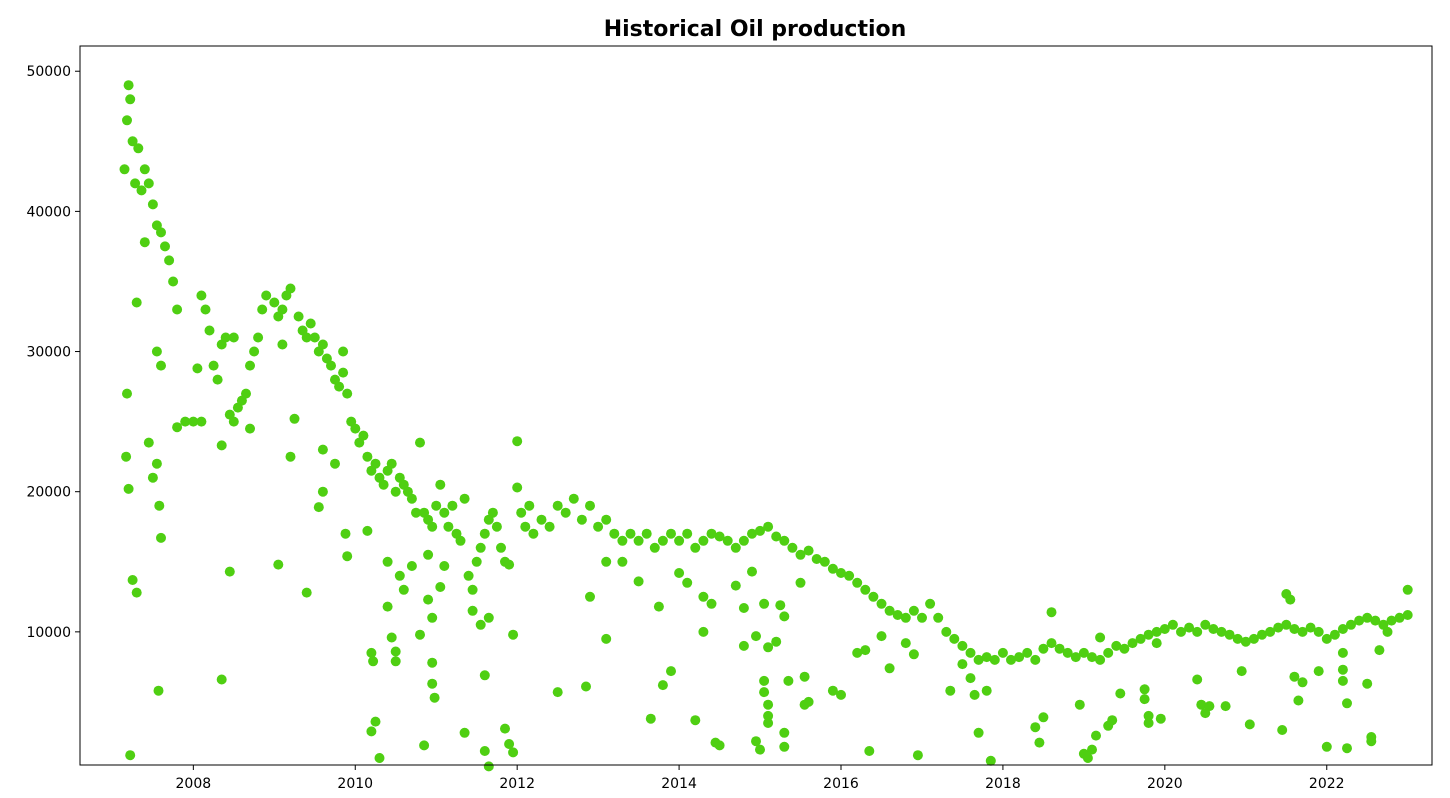 The width and height of the screenshot is (1450, 798). Describe the element at coordinates (755, 29) in the screenshot. I see `chart-title: Historical Oil production` at that location.